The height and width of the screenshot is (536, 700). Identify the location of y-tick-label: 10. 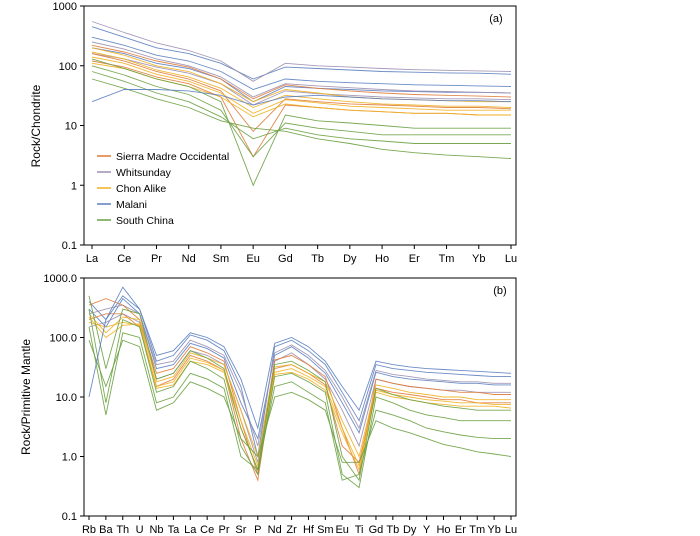
(71, 127).